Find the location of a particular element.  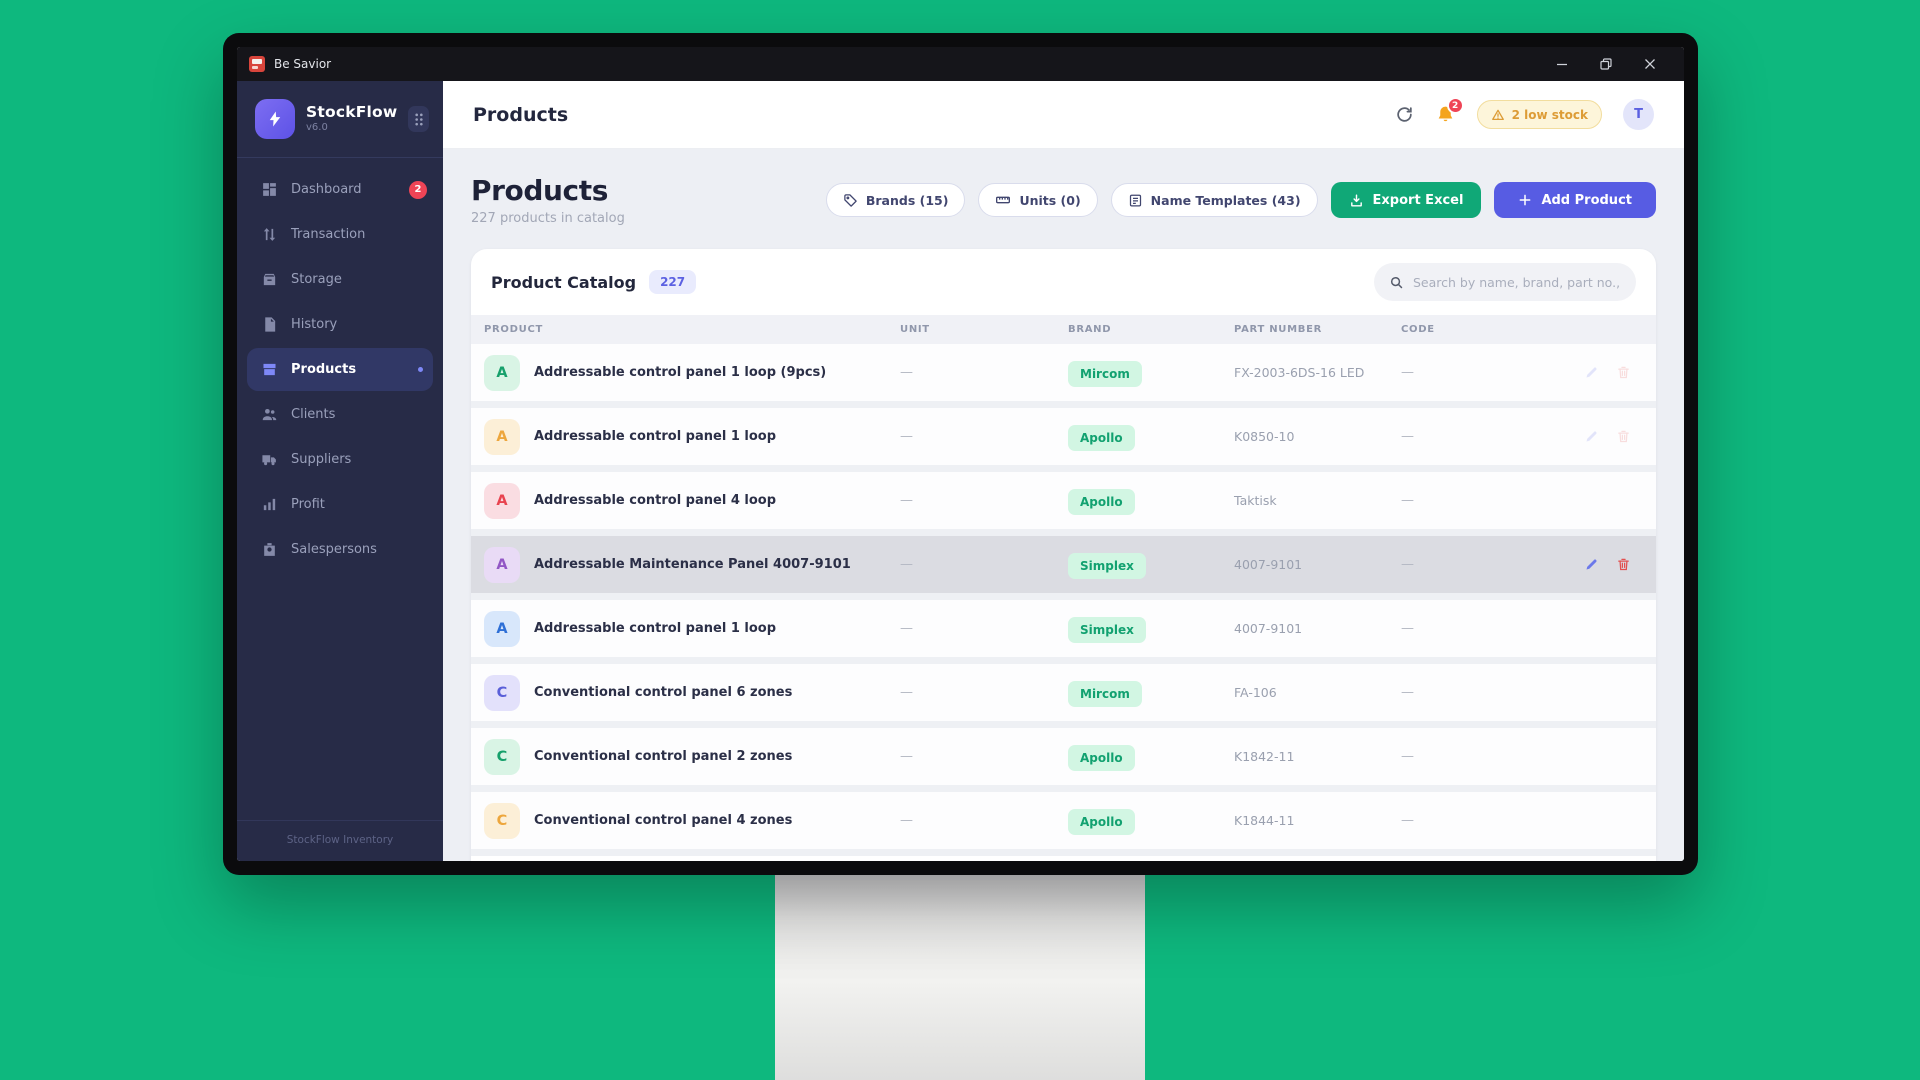

restore-icon is located at coordinates (1606, 64).